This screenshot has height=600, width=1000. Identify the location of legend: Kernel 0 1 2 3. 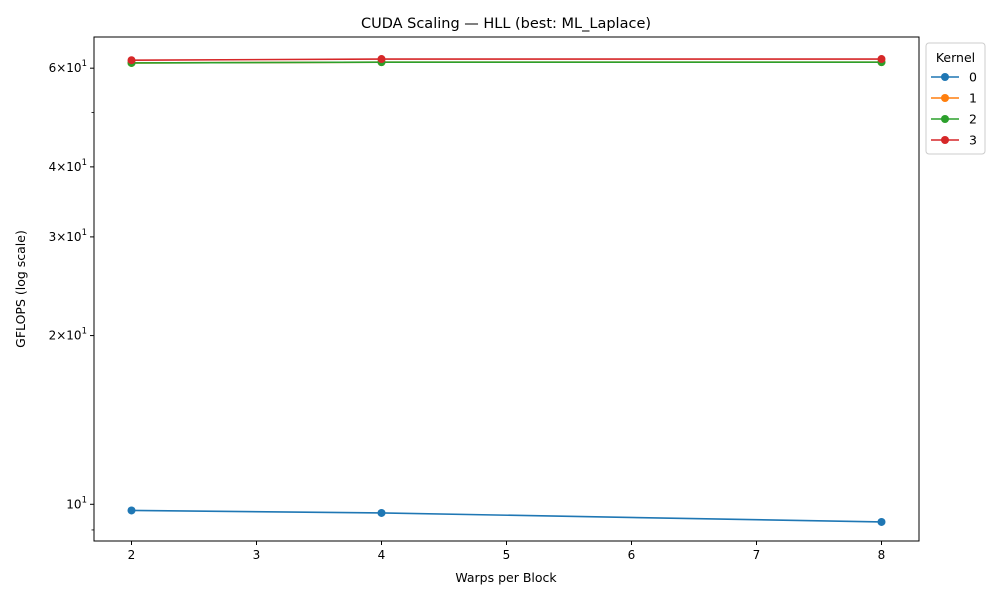
(955, 98).